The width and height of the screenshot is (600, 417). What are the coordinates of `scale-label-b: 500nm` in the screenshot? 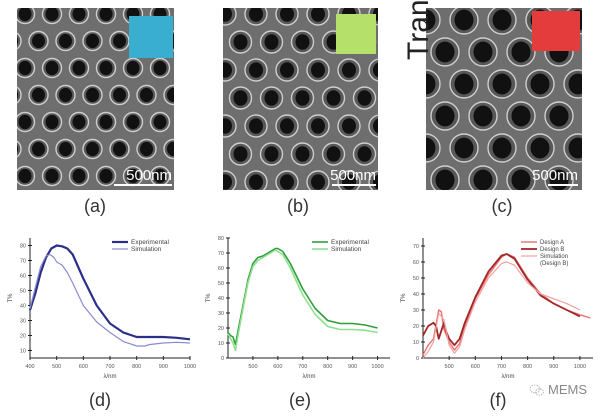 It's located at (353, 175).